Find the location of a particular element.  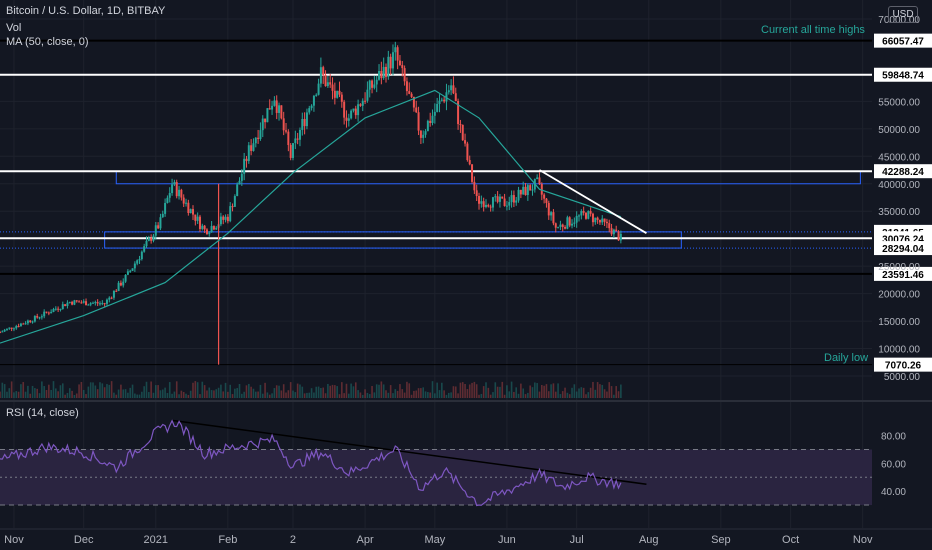

price-tick-label: 55000.00 is located at coordinates (899, 102).